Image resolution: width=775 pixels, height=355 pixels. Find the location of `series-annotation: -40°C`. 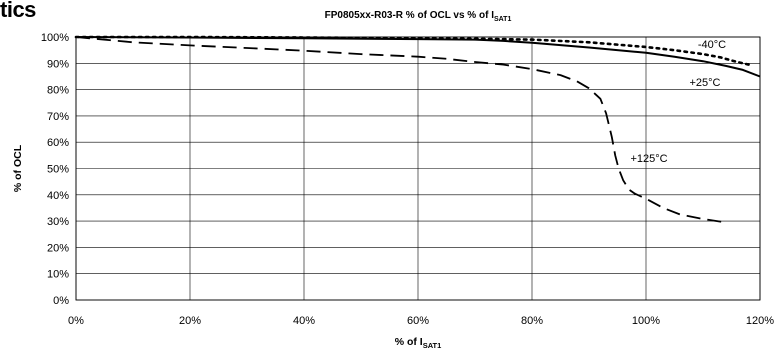

series-annotation: -40°C is located at coordinates (712, 45).